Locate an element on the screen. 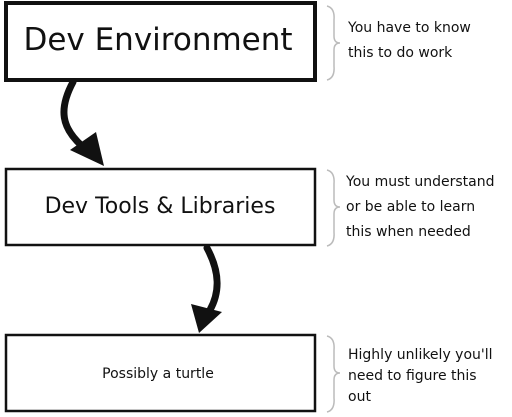  box-dev-environment-label: Dev Environment is located at coordinates (157, 40).